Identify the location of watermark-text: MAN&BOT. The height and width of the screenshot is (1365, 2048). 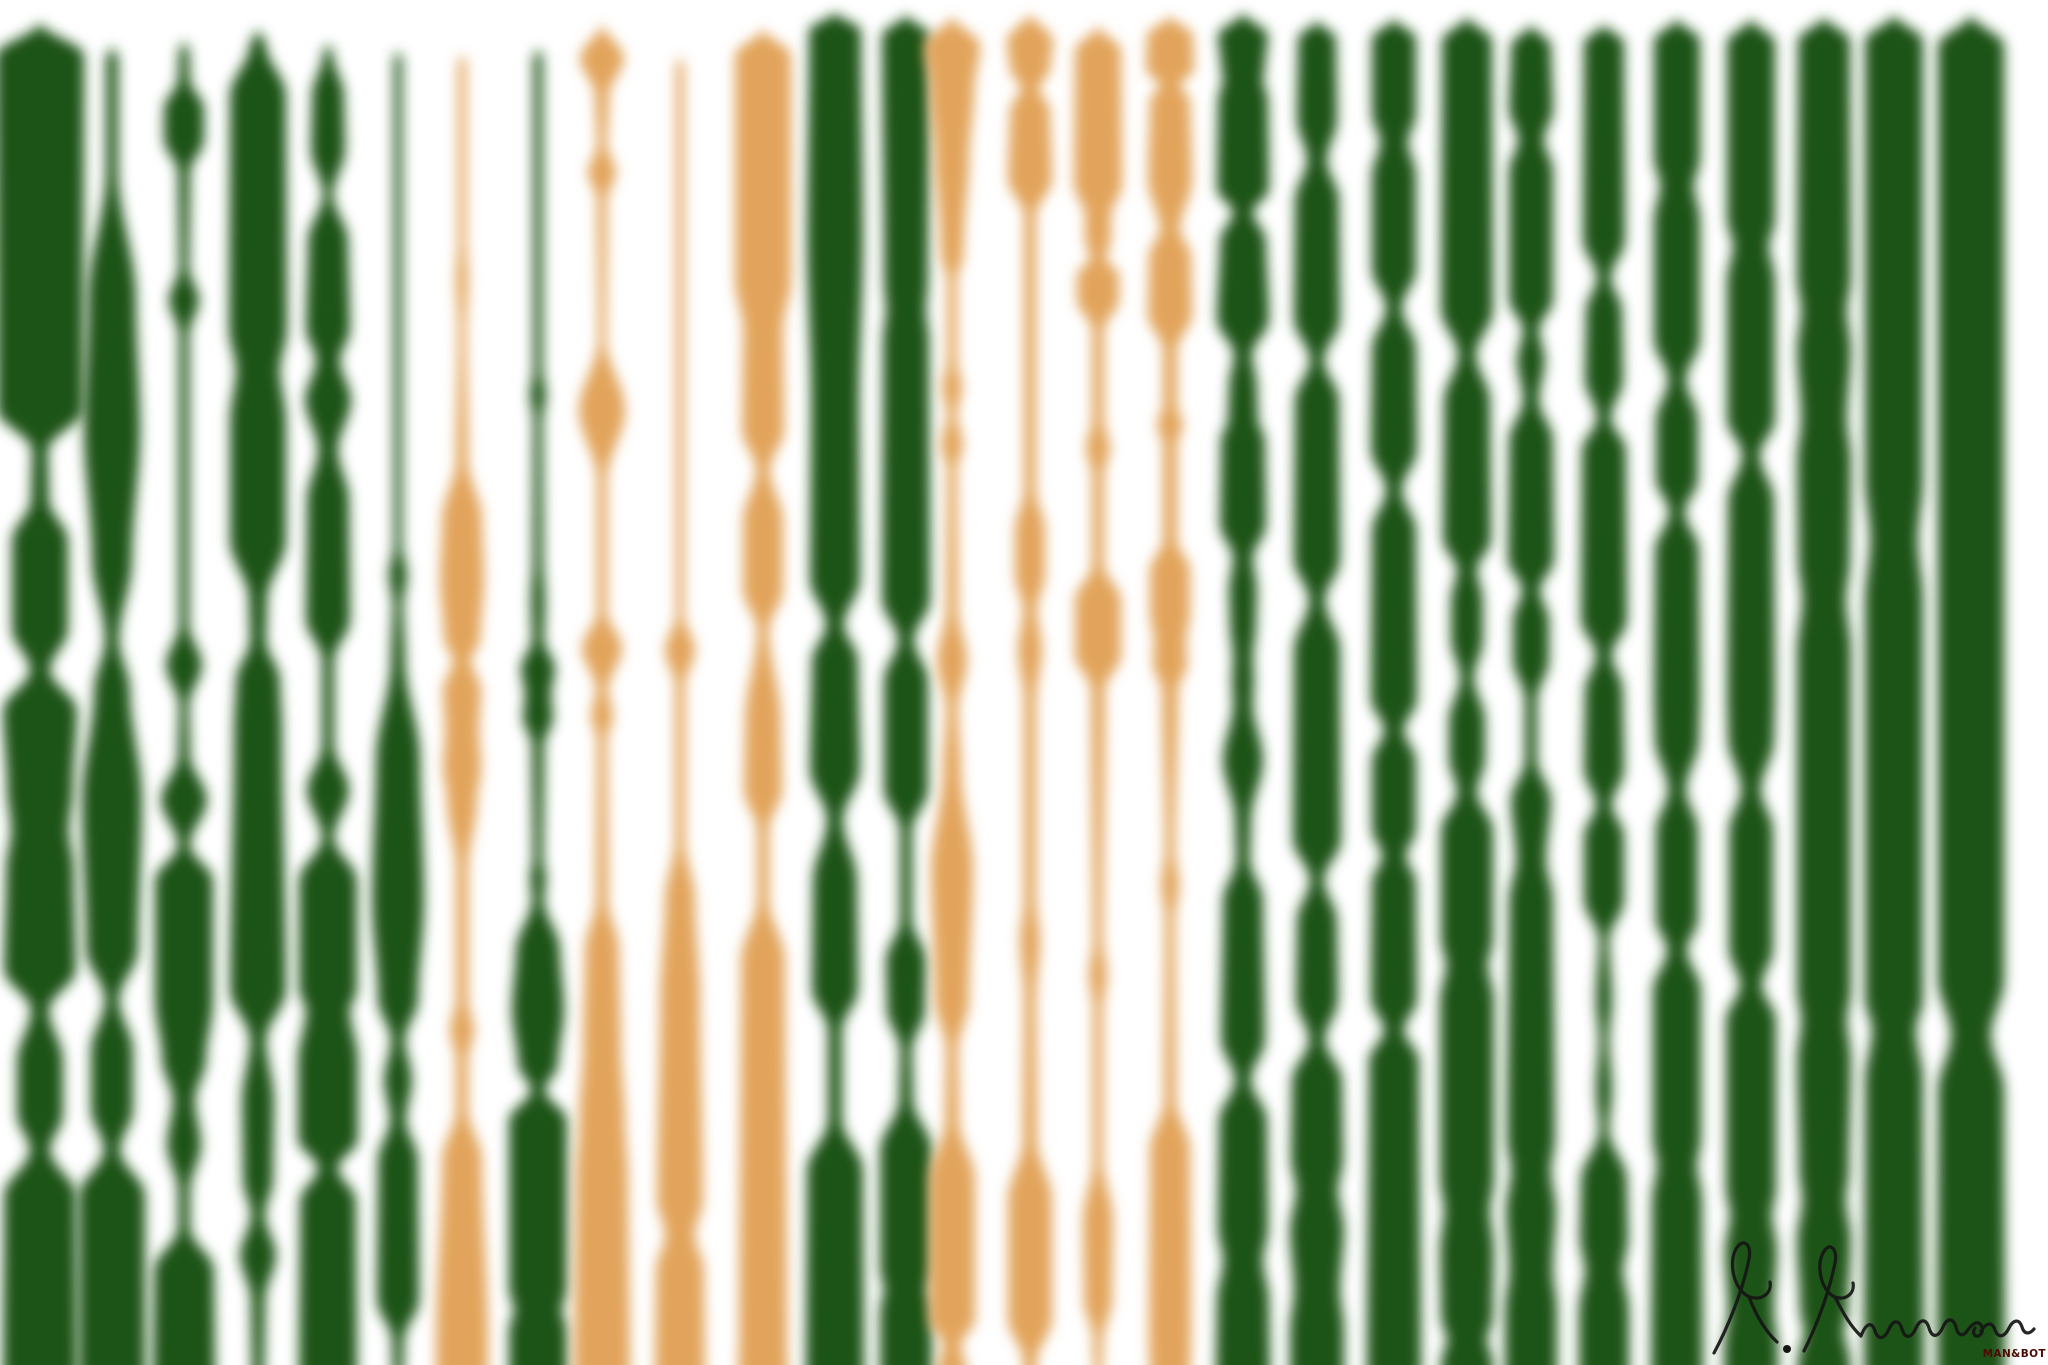
(2015, 1354).